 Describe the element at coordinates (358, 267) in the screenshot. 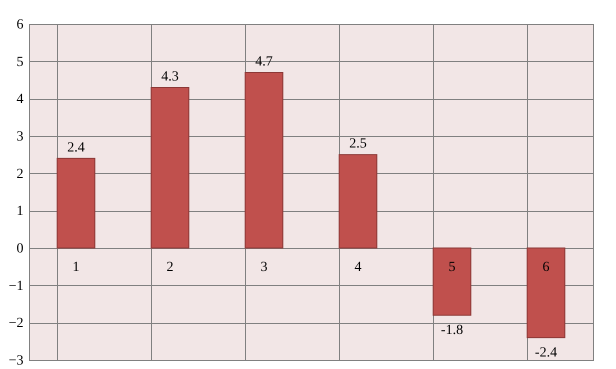

I see `x-tick-label: 4` at that location.